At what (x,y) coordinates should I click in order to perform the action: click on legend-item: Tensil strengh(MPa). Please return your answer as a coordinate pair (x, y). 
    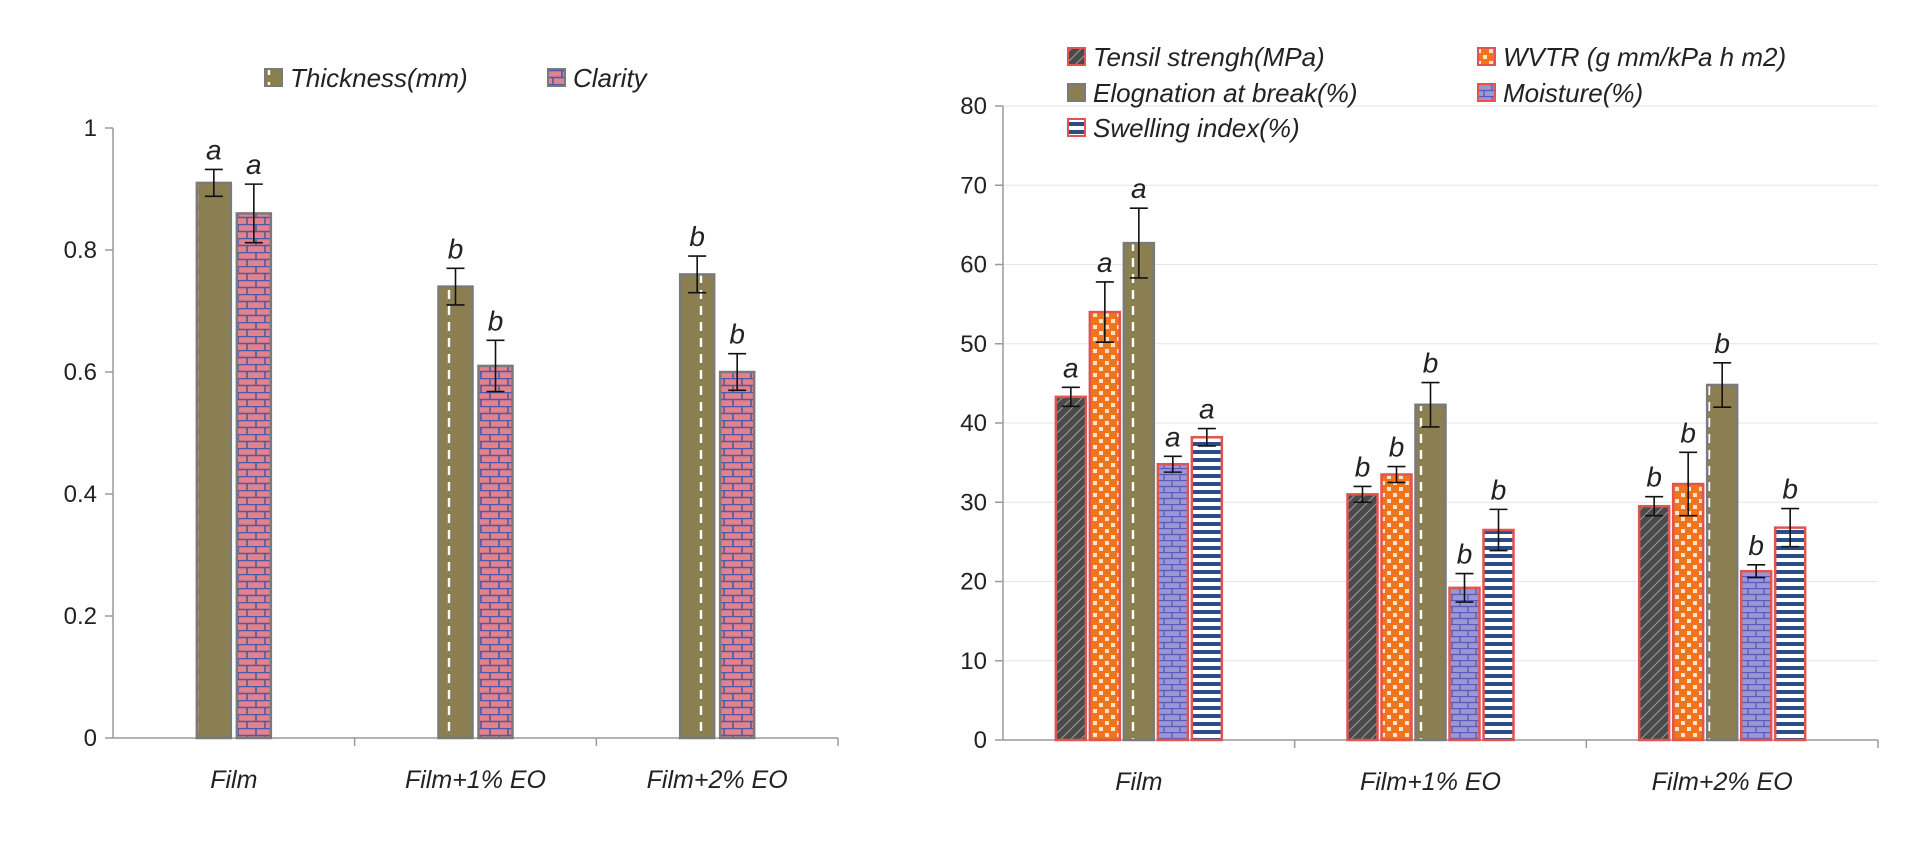
    Looking at the image, I should click on (1196, 57).